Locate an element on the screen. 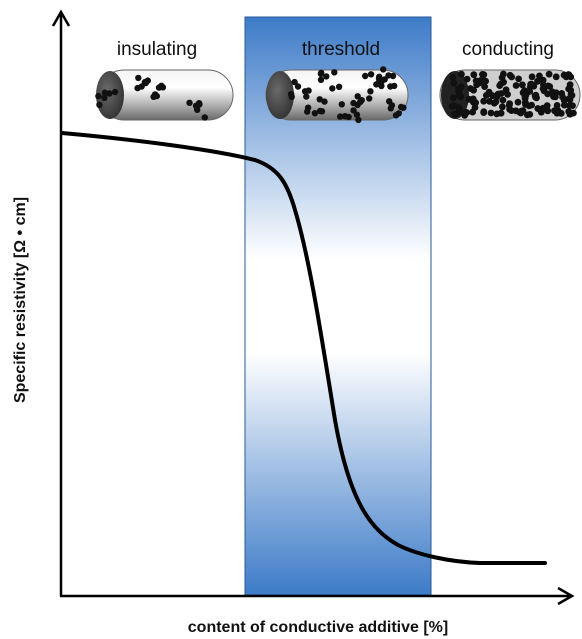 Image resolution: width=582 pixels, height=639 pixels. particles-insulating is located at coordinates (151, 97).